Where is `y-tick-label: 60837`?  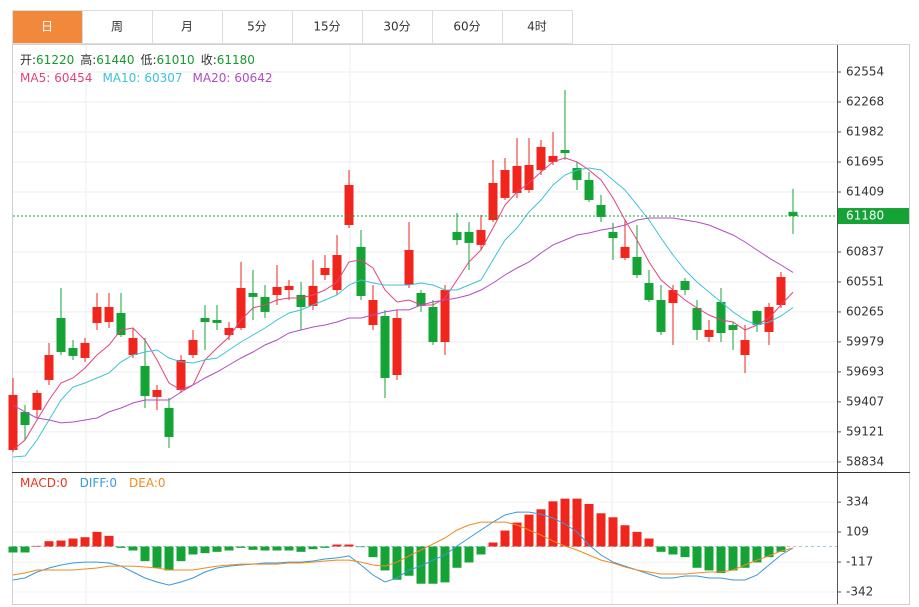
y-tick-label: 60837 is located at coordinates (865, 251).